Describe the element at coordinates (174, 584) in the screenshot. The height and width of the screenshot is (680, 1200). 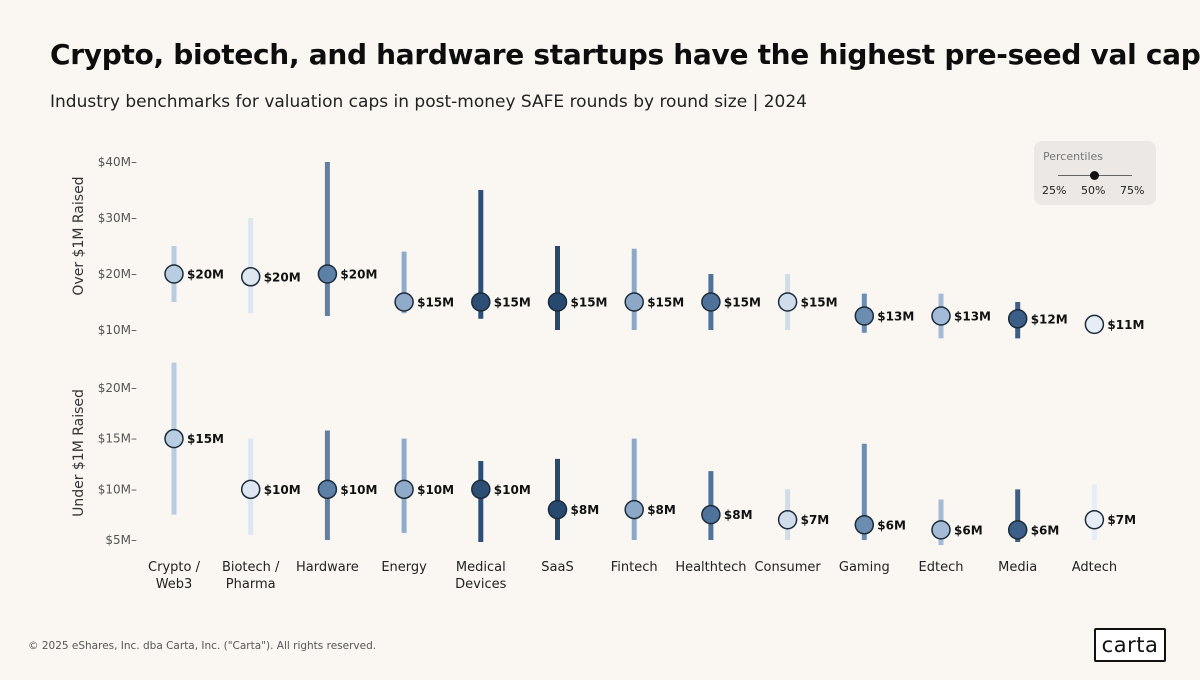
I see `x-category-label-line: Web3` at that location.